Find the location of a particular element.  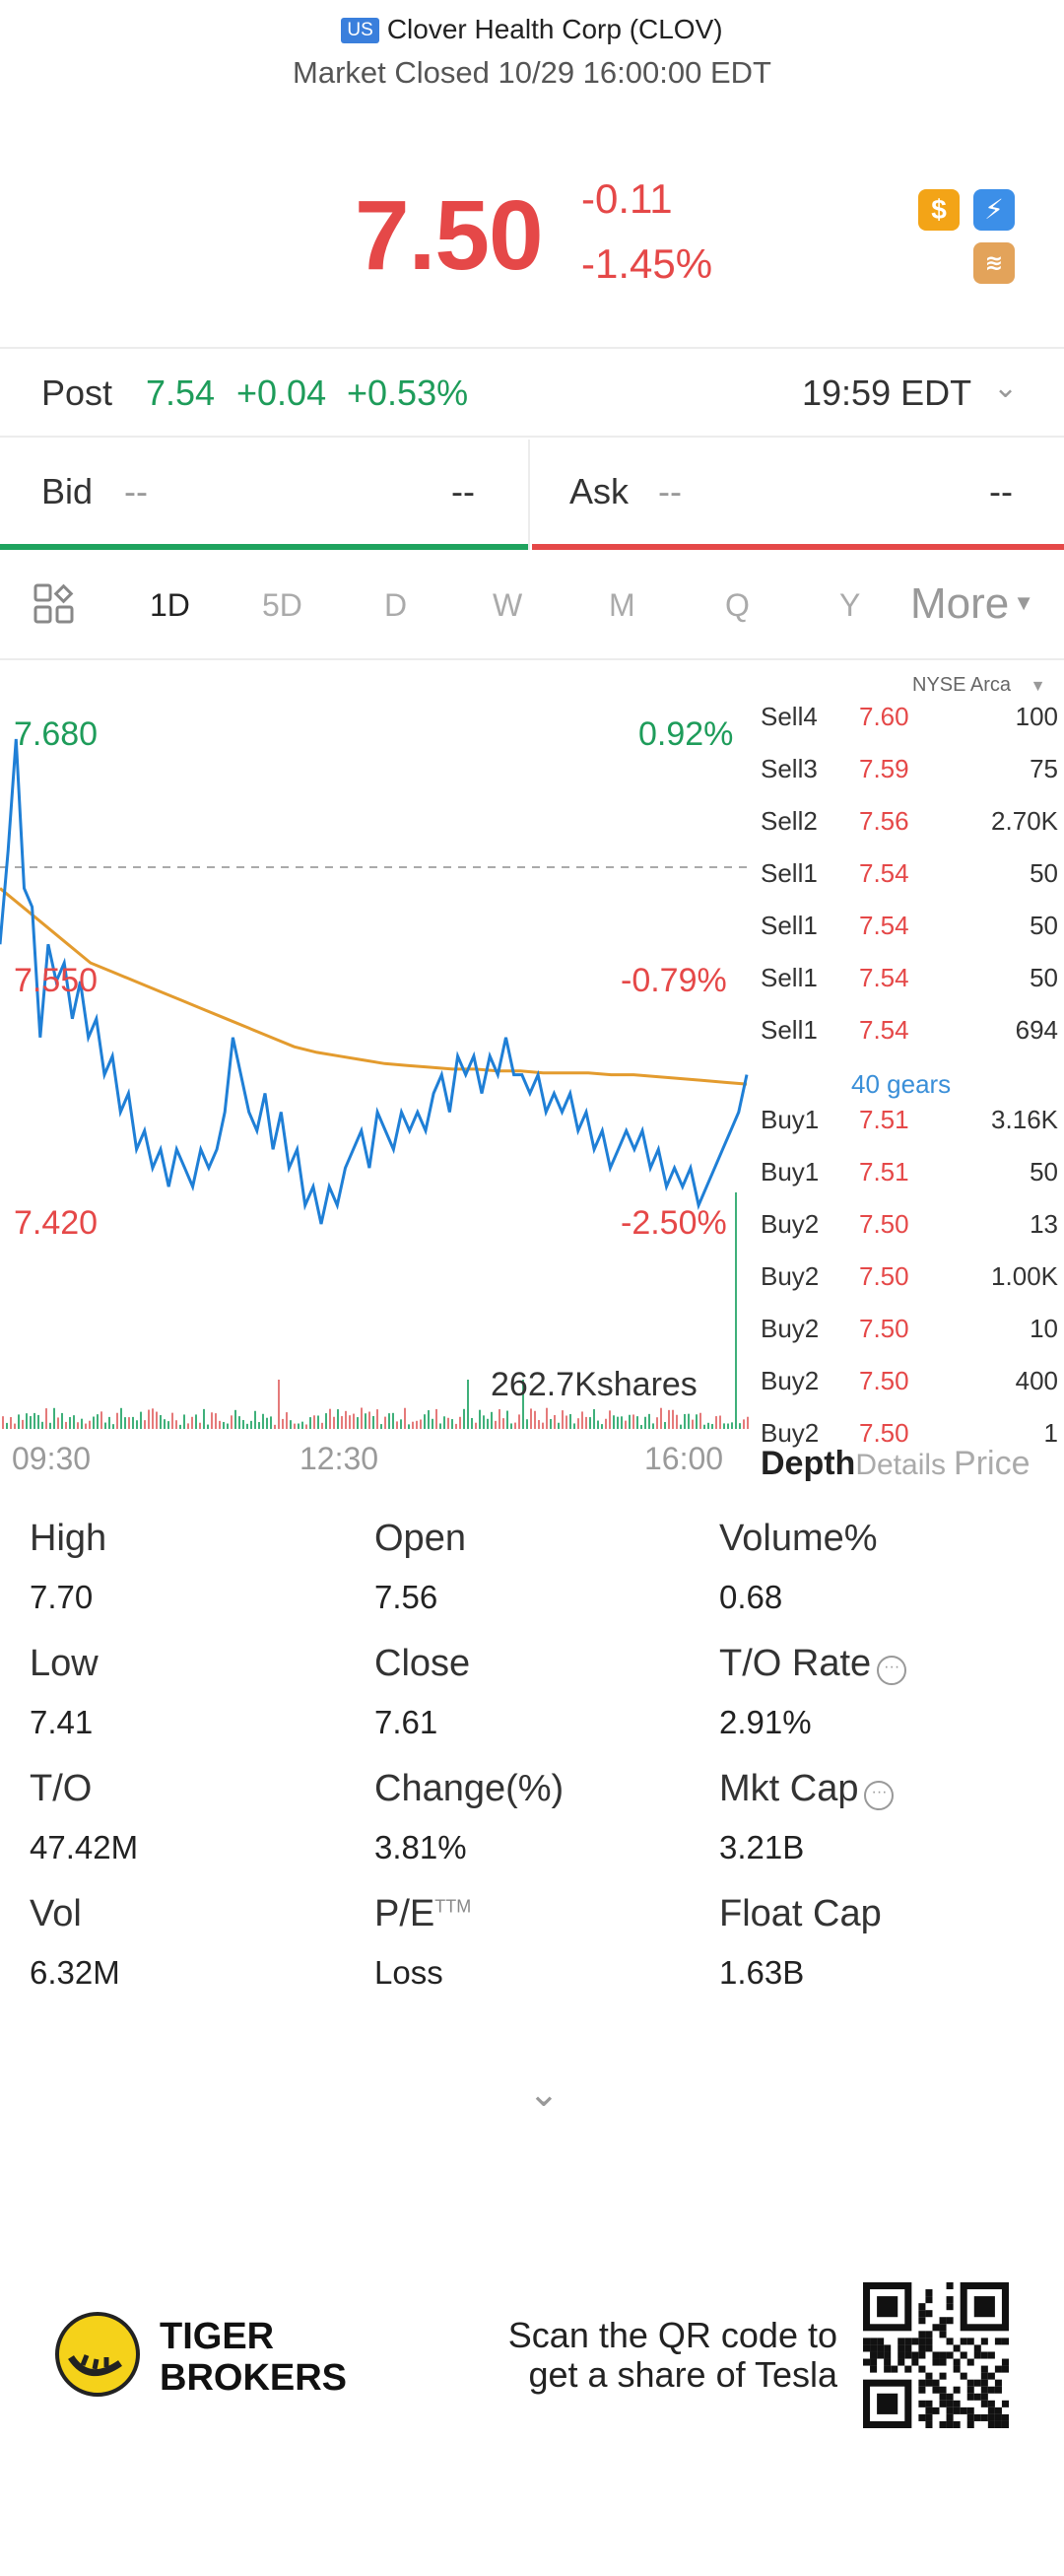

depth-row: Buy1 7.51 3.16K is located at coordinates (907, 1131).